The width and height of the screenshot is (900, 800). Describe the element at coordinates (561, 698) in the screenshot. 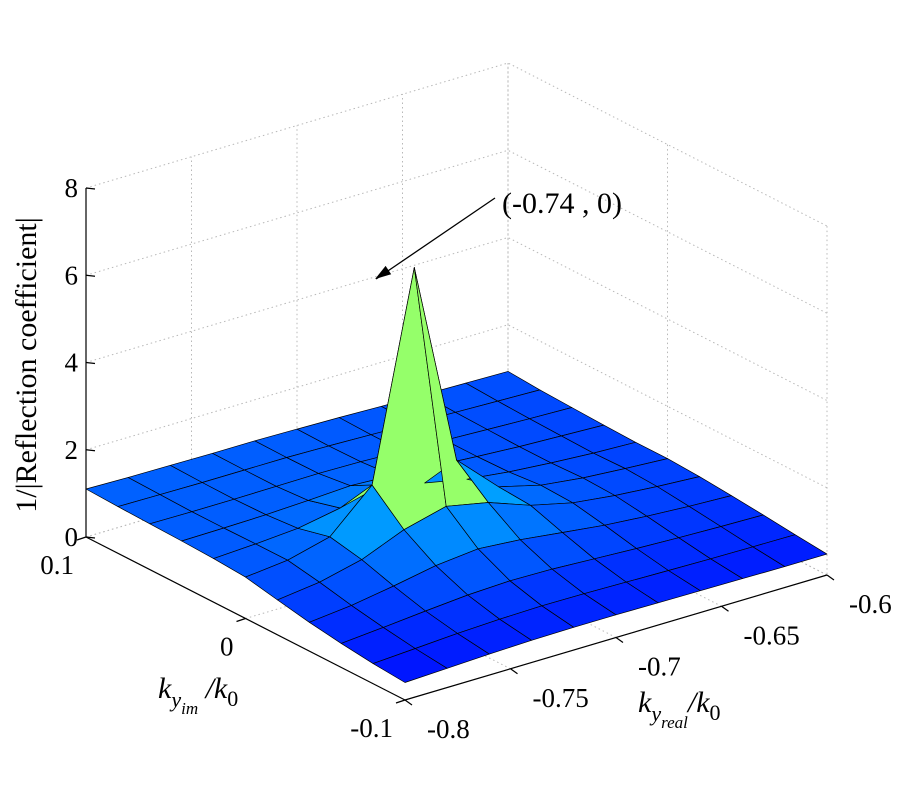

I see `x-tick-label: -0.75` at that location.